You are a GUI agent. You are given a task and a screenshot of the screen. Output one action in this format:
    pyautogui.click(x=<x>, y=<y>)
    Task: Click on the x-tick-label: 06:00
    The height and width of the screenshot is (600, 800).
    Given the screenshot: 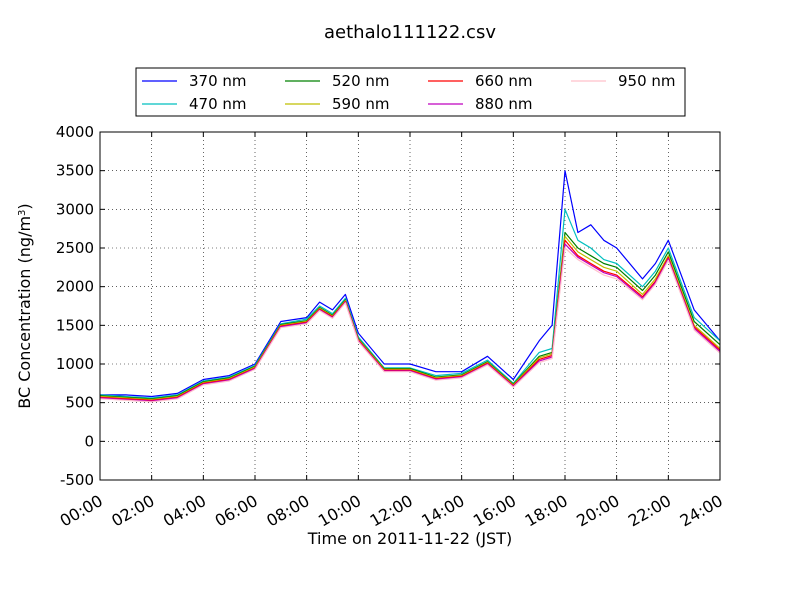 What is the action you would take?
    pyautogui.click(x=236, y=511)
    